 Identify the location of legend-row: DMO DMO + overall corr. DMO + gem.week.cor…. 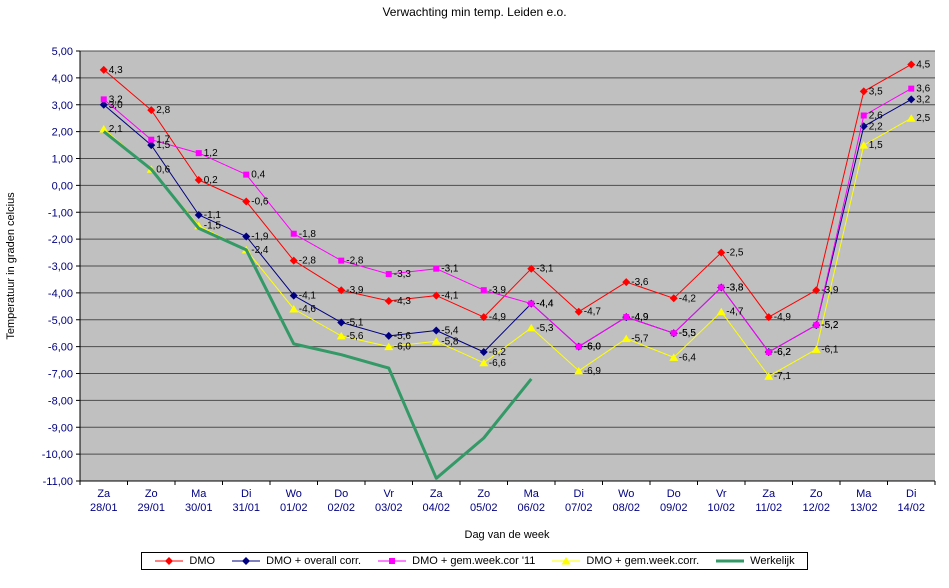
(474, 561).